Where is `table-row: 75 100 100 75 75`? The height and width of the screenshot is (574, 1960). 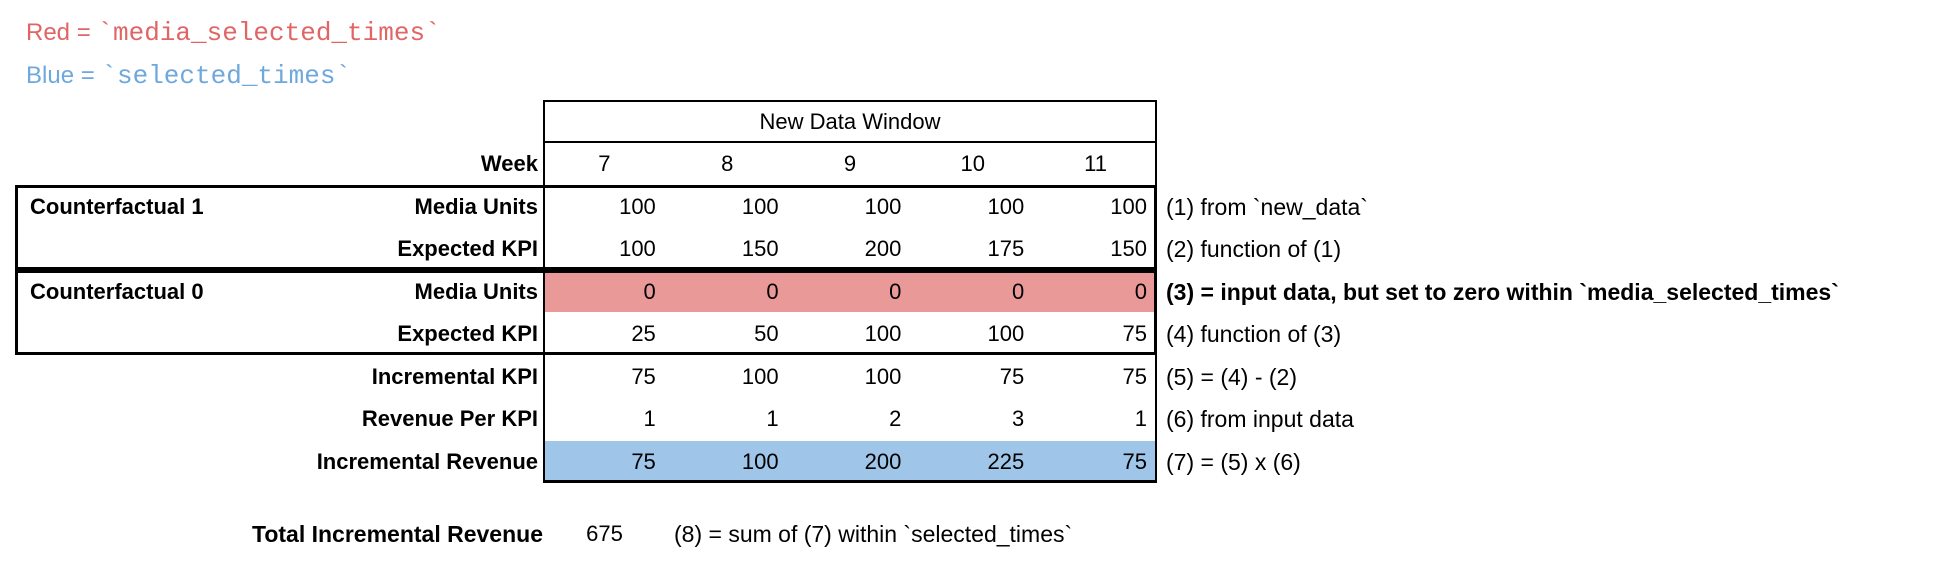
table-row: 75 100 100 75 75 is located at coordinates (850, 377).